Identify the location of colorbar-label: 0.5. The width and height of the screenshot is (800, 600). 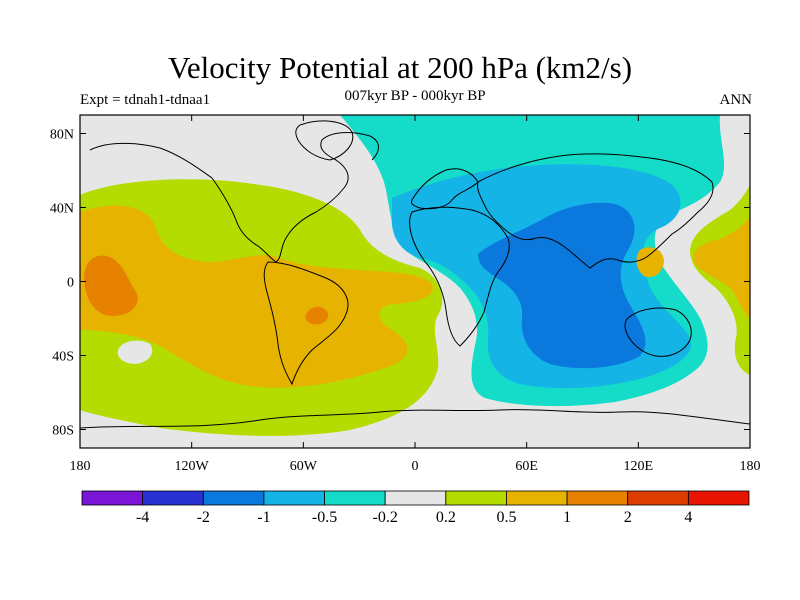
(506, 517).